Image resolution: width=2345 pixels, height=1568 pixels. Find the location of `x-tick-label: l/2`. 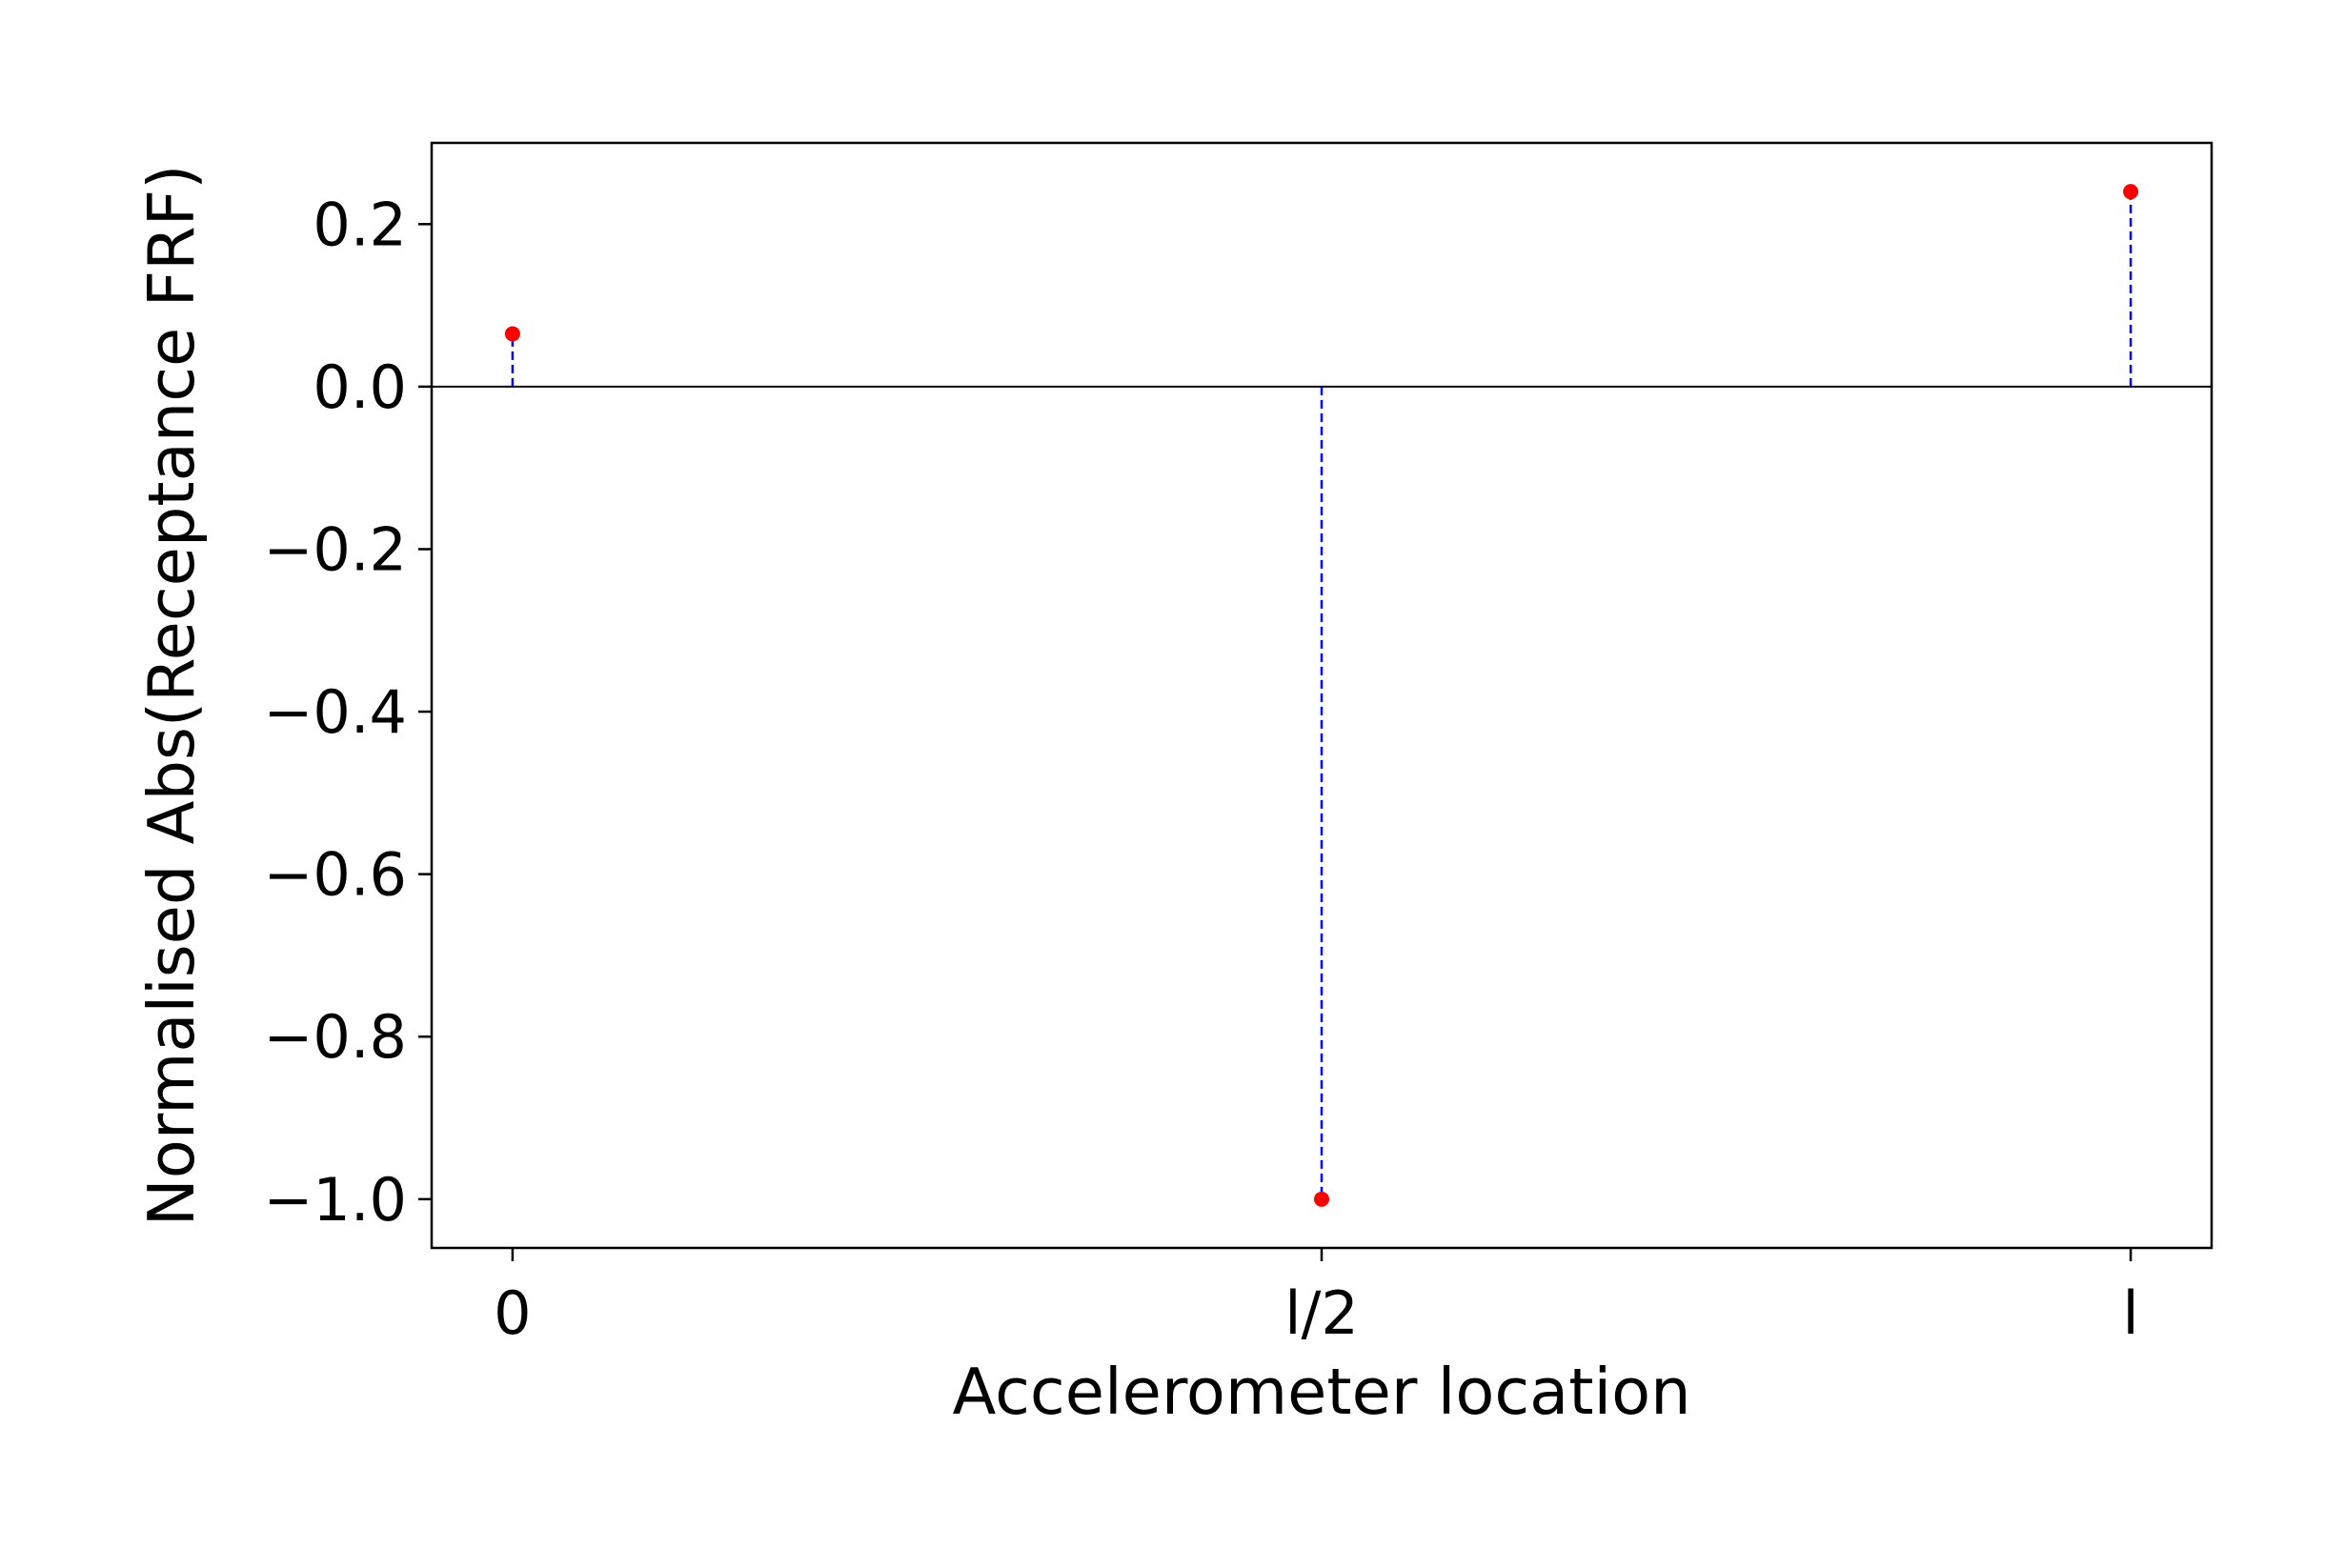

x-tick-label: l/2 is located at coordinates (1321, 1313).